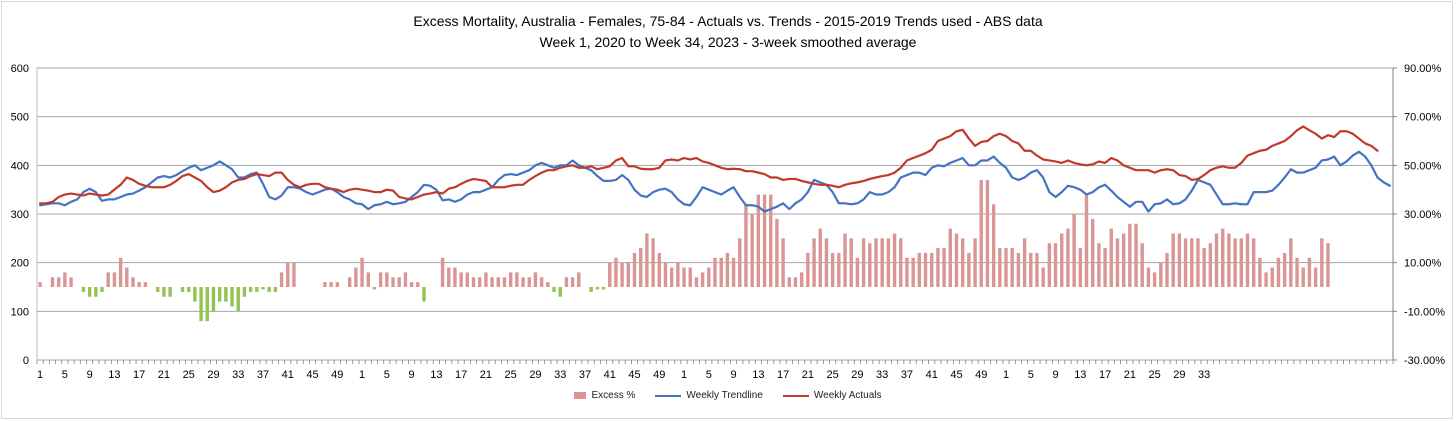 Image resolution: width=1456 pixels, height=421 pixels. Describe the element at coordinates (1423, 264) in the screenshot. I see `right-tick-label: 10.00%` at that location.